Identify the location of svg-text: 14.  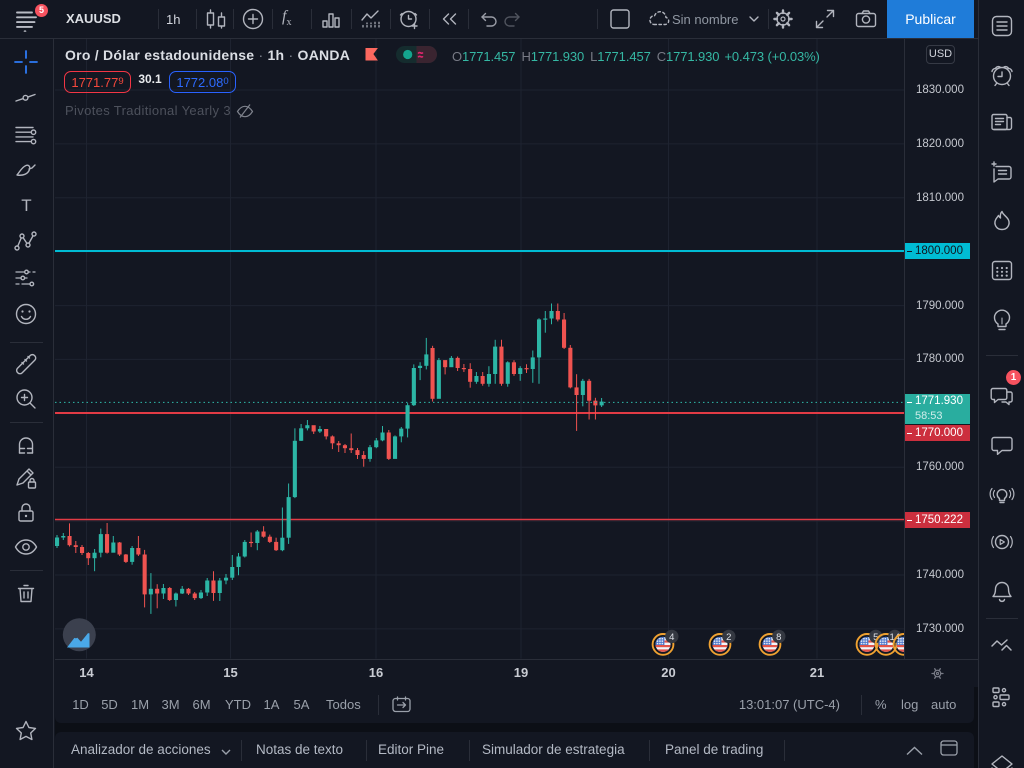
(895, 637).